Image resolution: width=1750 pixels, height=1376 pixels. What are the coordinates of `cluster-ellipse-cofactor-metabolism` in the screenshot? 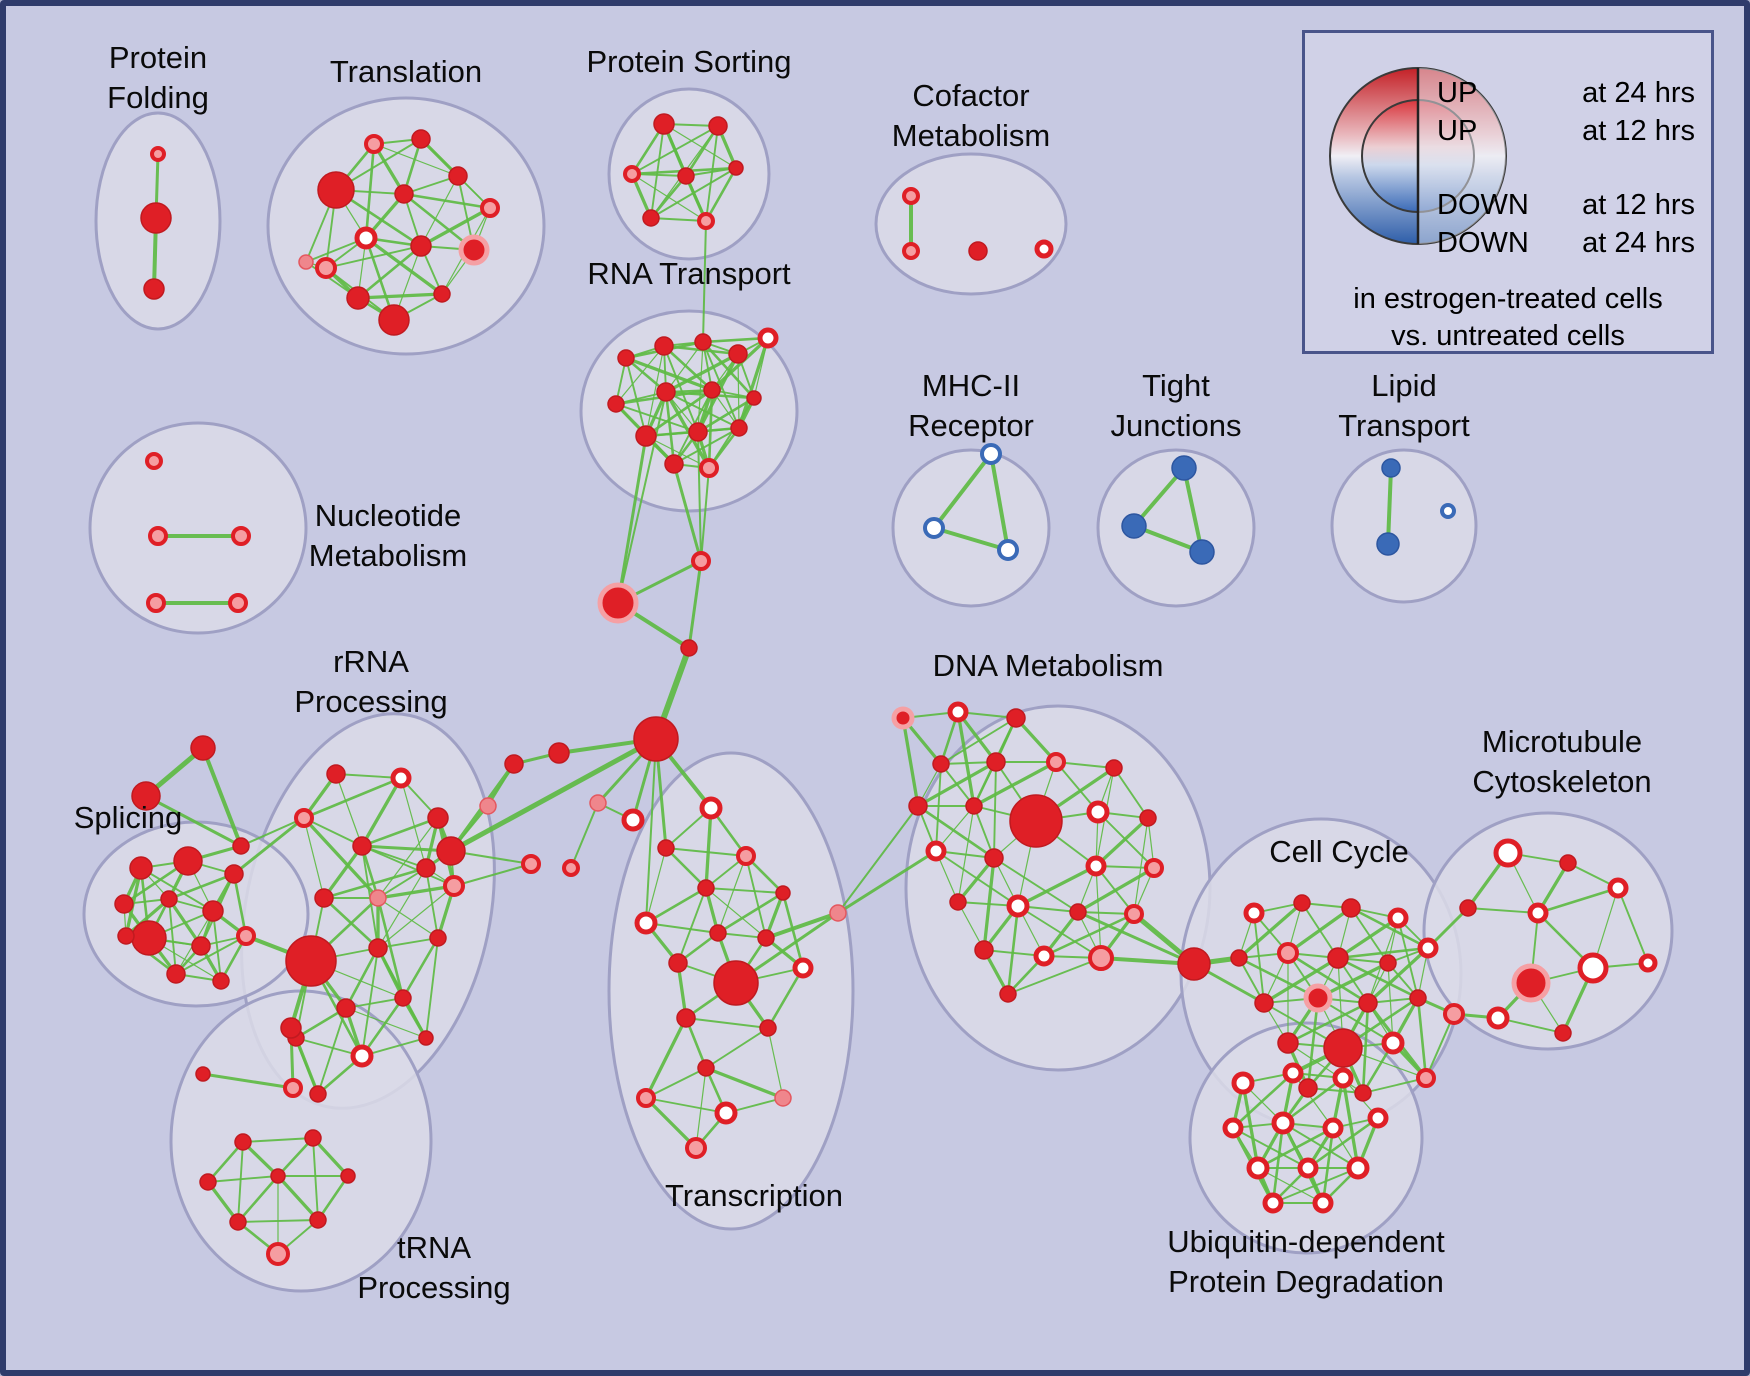 It's located at (971, 224).